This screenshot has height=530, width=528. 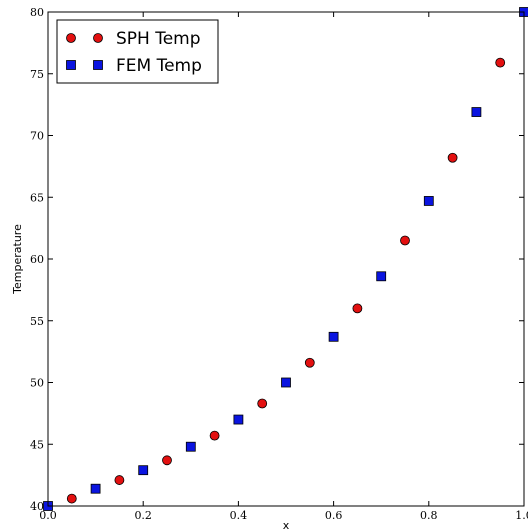 What do you see at coordinates (37, 383) in the screenshot?
I see `y-tick-label: 50` at bounding box center [37, 383].